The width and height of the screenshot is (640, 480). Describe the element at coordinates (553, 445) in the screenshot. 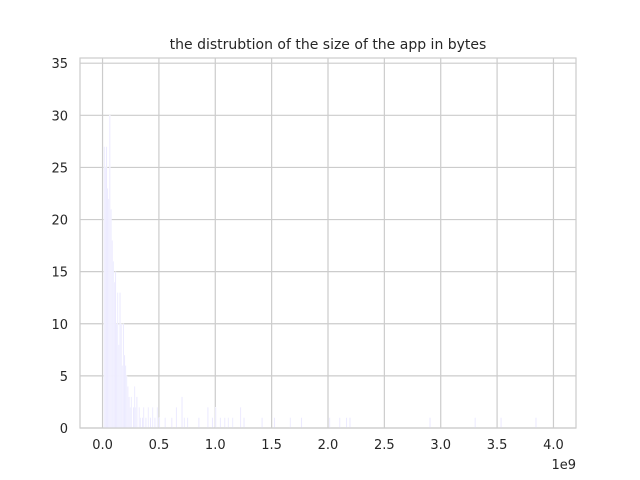

I see `x-tick-label: 4.0` at that location.